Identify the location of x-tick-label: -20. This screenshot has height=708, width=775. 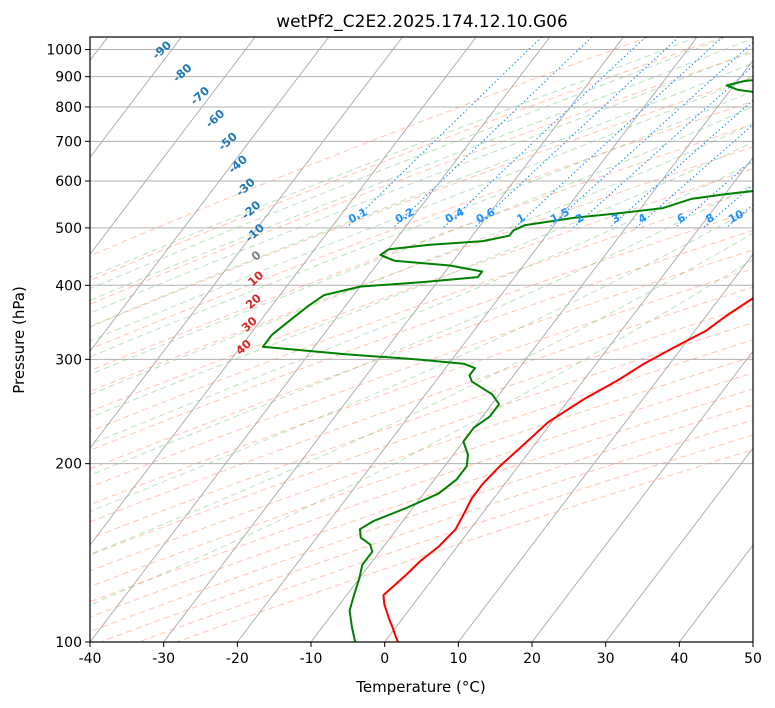
(237, 659).